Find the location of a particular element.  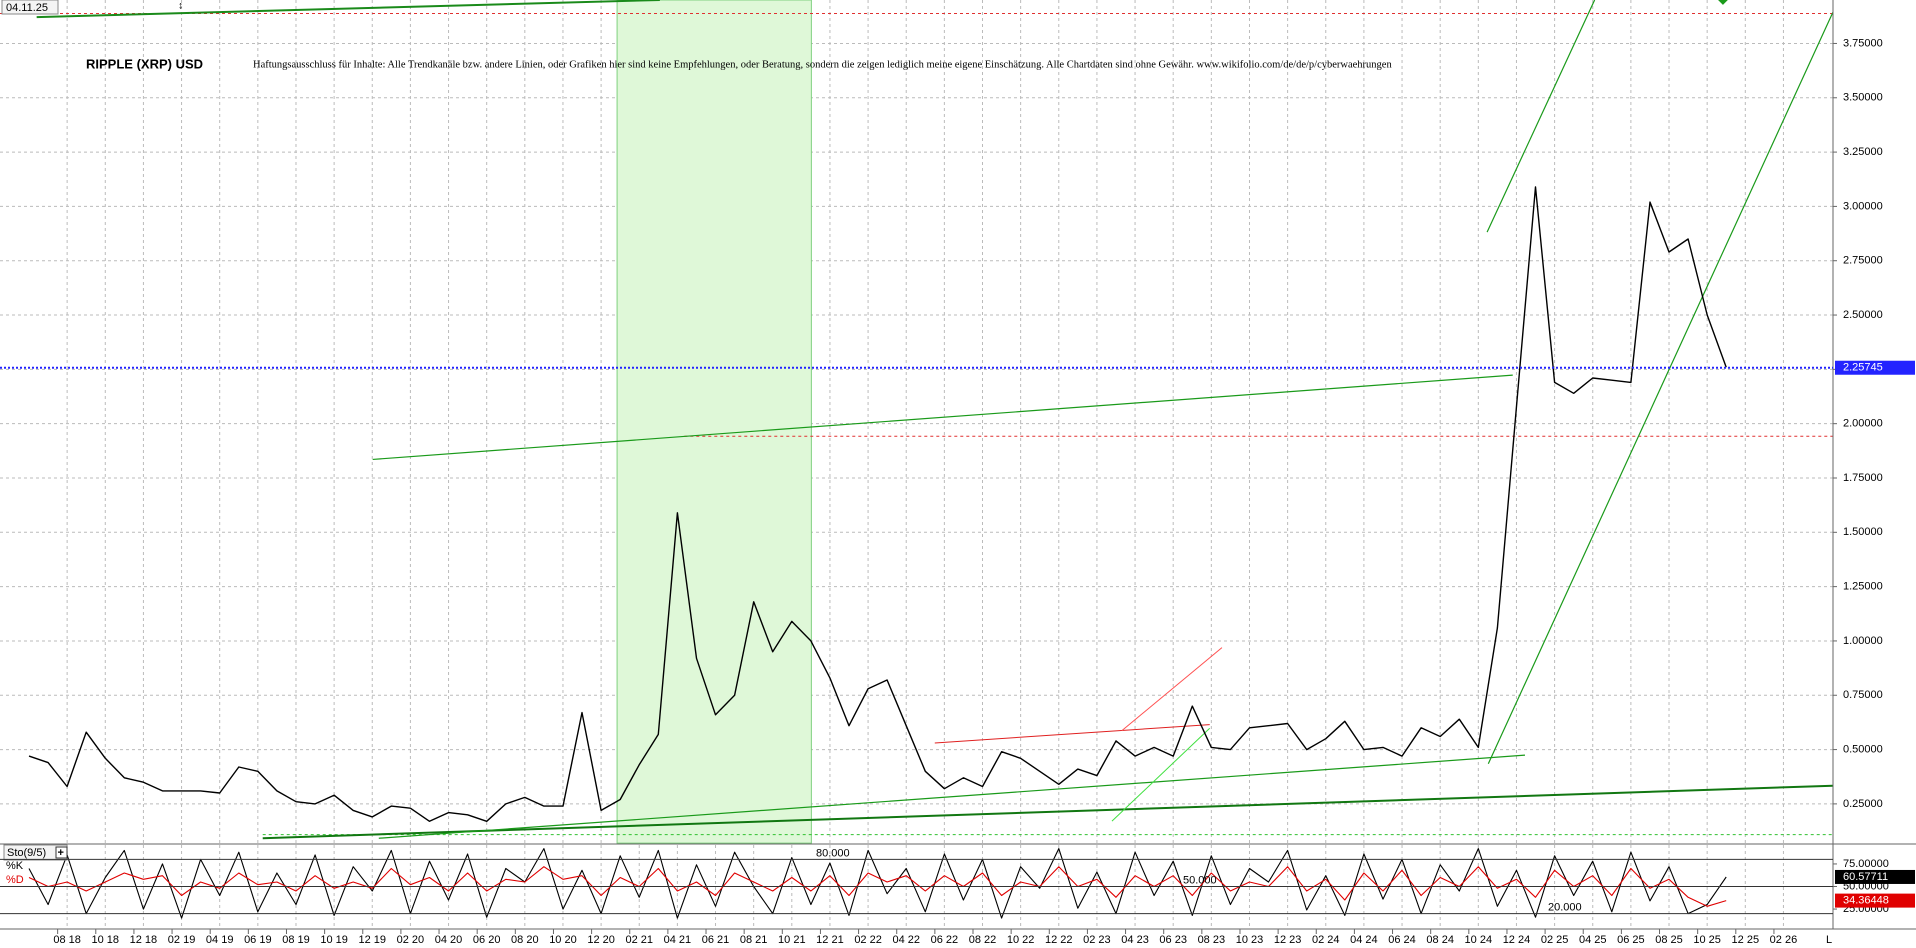

x-tick-label: 02 26 is located at coordinates (1784, 940).